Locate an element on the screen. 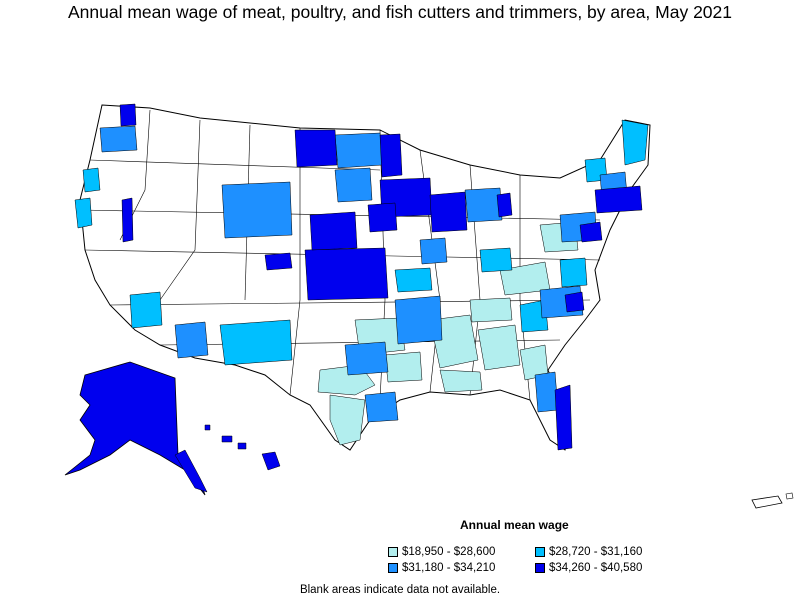 Image resolution: width=800 pixels, height=600 pixels. legend-label-tier-1: $18,950 - $28,600 is located at coordinates (449, 552).